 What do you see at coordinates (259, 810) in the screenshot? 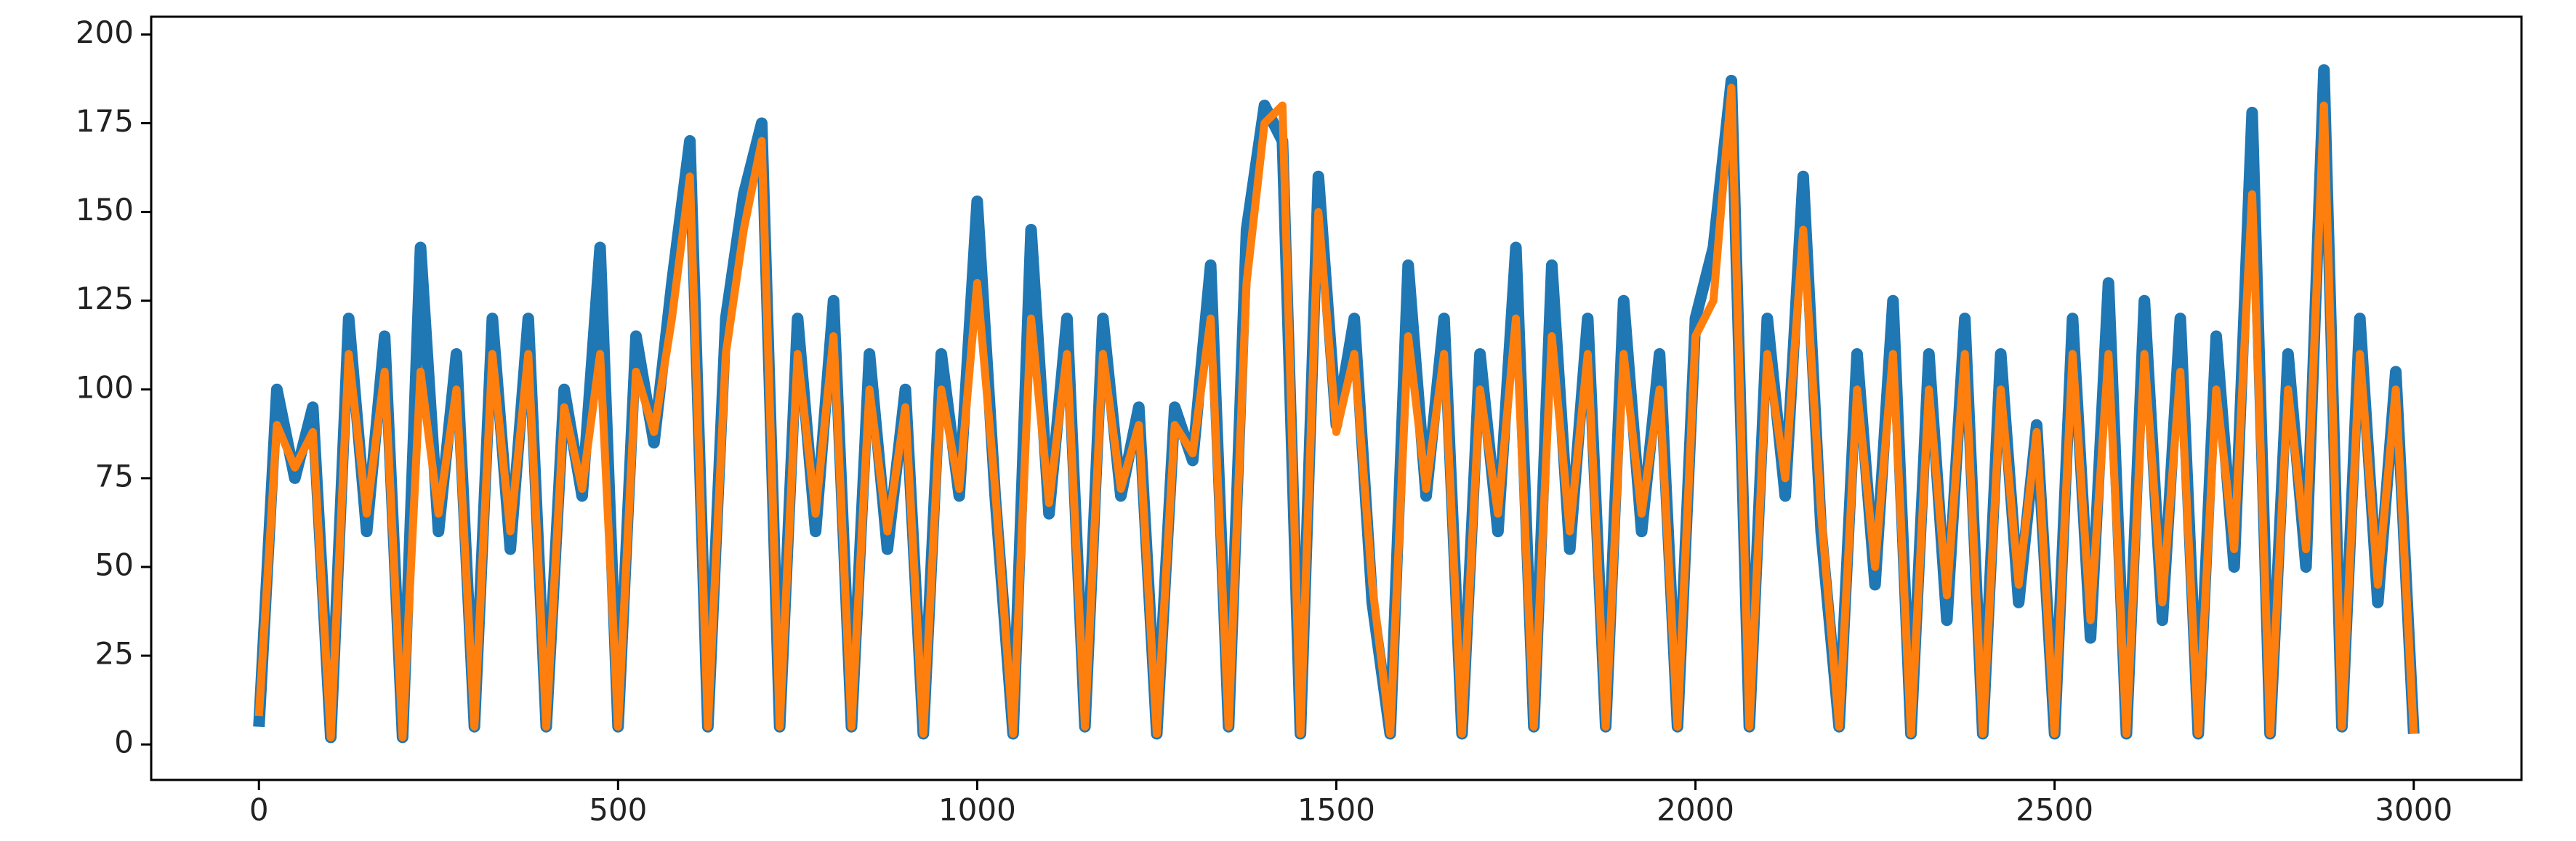
I see `x-tick-label: 0` at bounding box center [259, 810].